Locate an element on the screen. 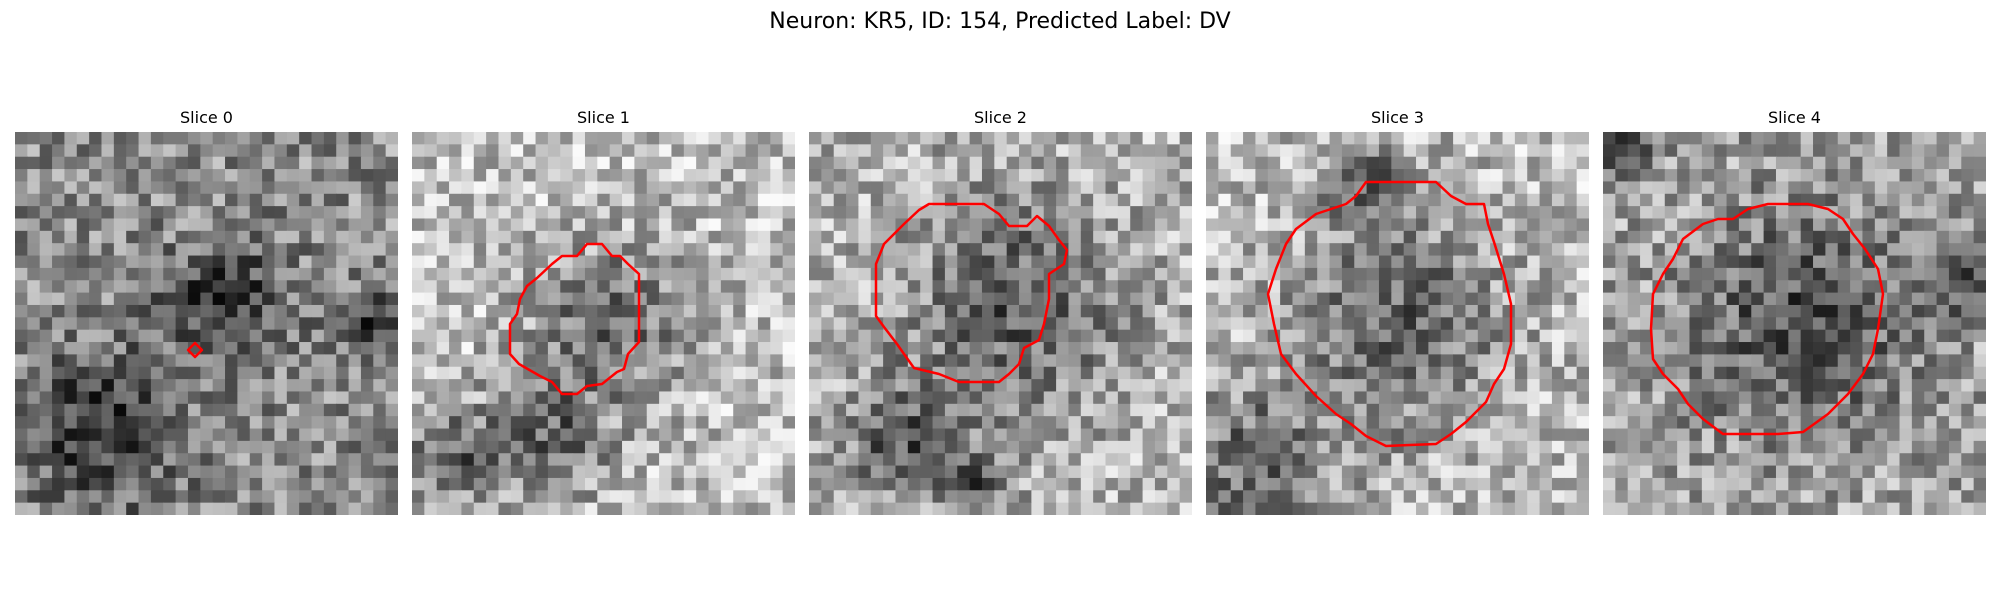 This screenshot has width=2000, height=600. panel-slice-2: Slice 2 is located at coordinates (1000, 311).